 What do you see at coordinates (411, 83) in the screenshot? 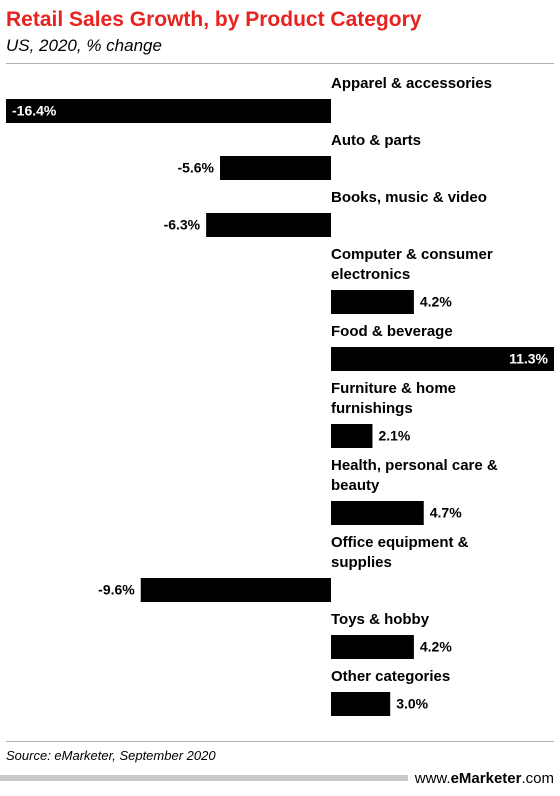
I see `category-label-apparel-accessories: Apparel & accessories` at bounding box center [411, 83].